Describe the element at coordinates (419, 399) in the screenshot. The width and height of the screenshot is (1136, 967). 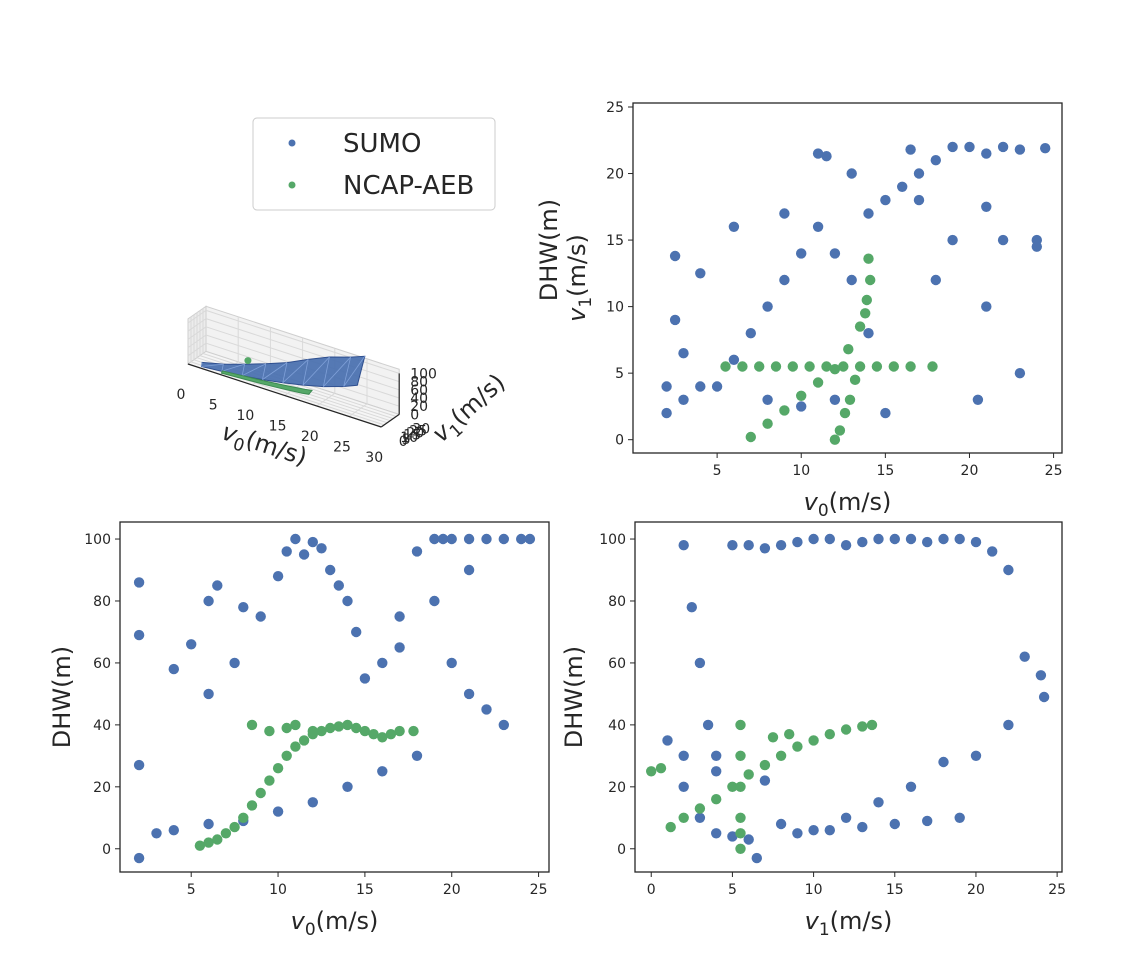
I see `z-tick-label: 40` at that location.